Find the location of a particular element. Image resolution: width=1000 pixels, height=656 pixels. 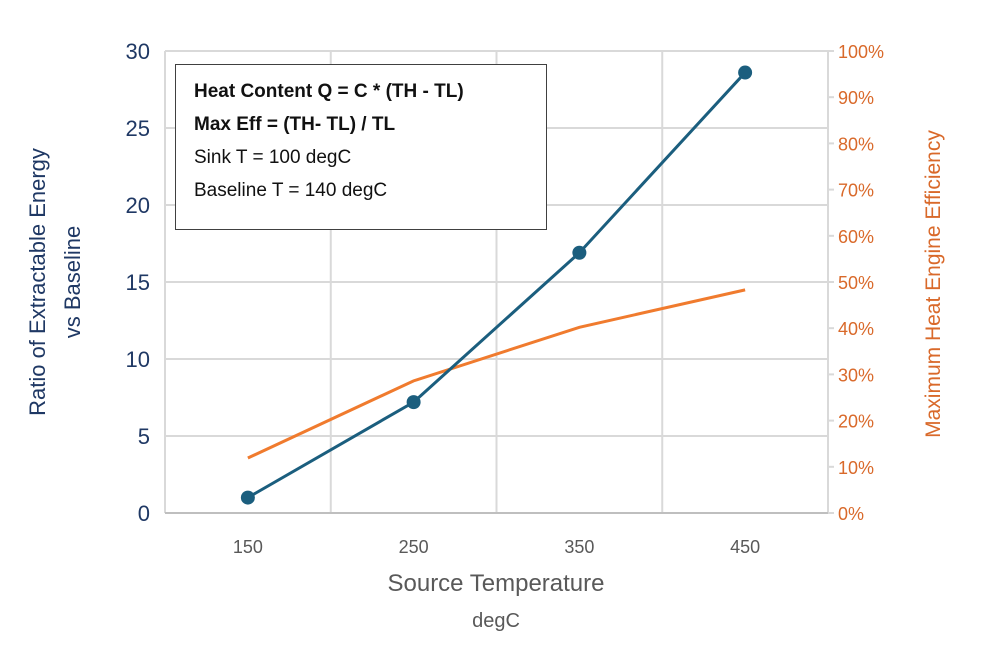

y-tick-label: 20 is located at coordinates (138, 205).